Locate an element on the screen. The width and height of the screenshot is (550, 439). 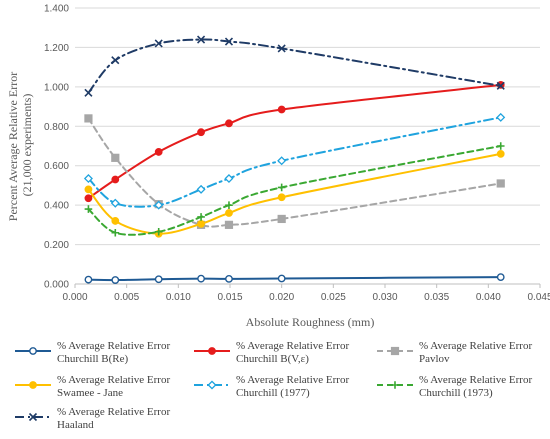
y-tick-label: 1.400 is located at coordinates (56, 9).